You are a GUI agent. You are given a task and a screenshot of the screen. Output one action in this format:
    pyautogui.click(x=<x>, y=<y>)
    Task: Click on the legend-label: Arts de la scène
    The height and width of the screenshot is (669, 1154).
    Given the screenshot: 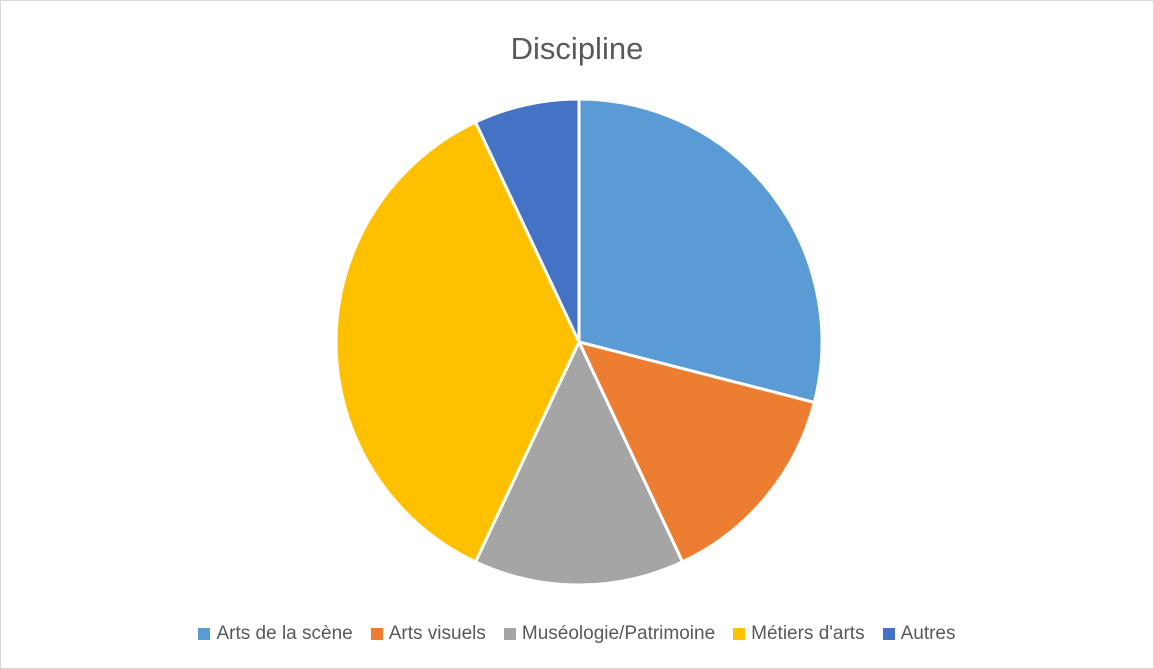 What is the action you would take?
    pyautogui.click(x=284, y=633)
    